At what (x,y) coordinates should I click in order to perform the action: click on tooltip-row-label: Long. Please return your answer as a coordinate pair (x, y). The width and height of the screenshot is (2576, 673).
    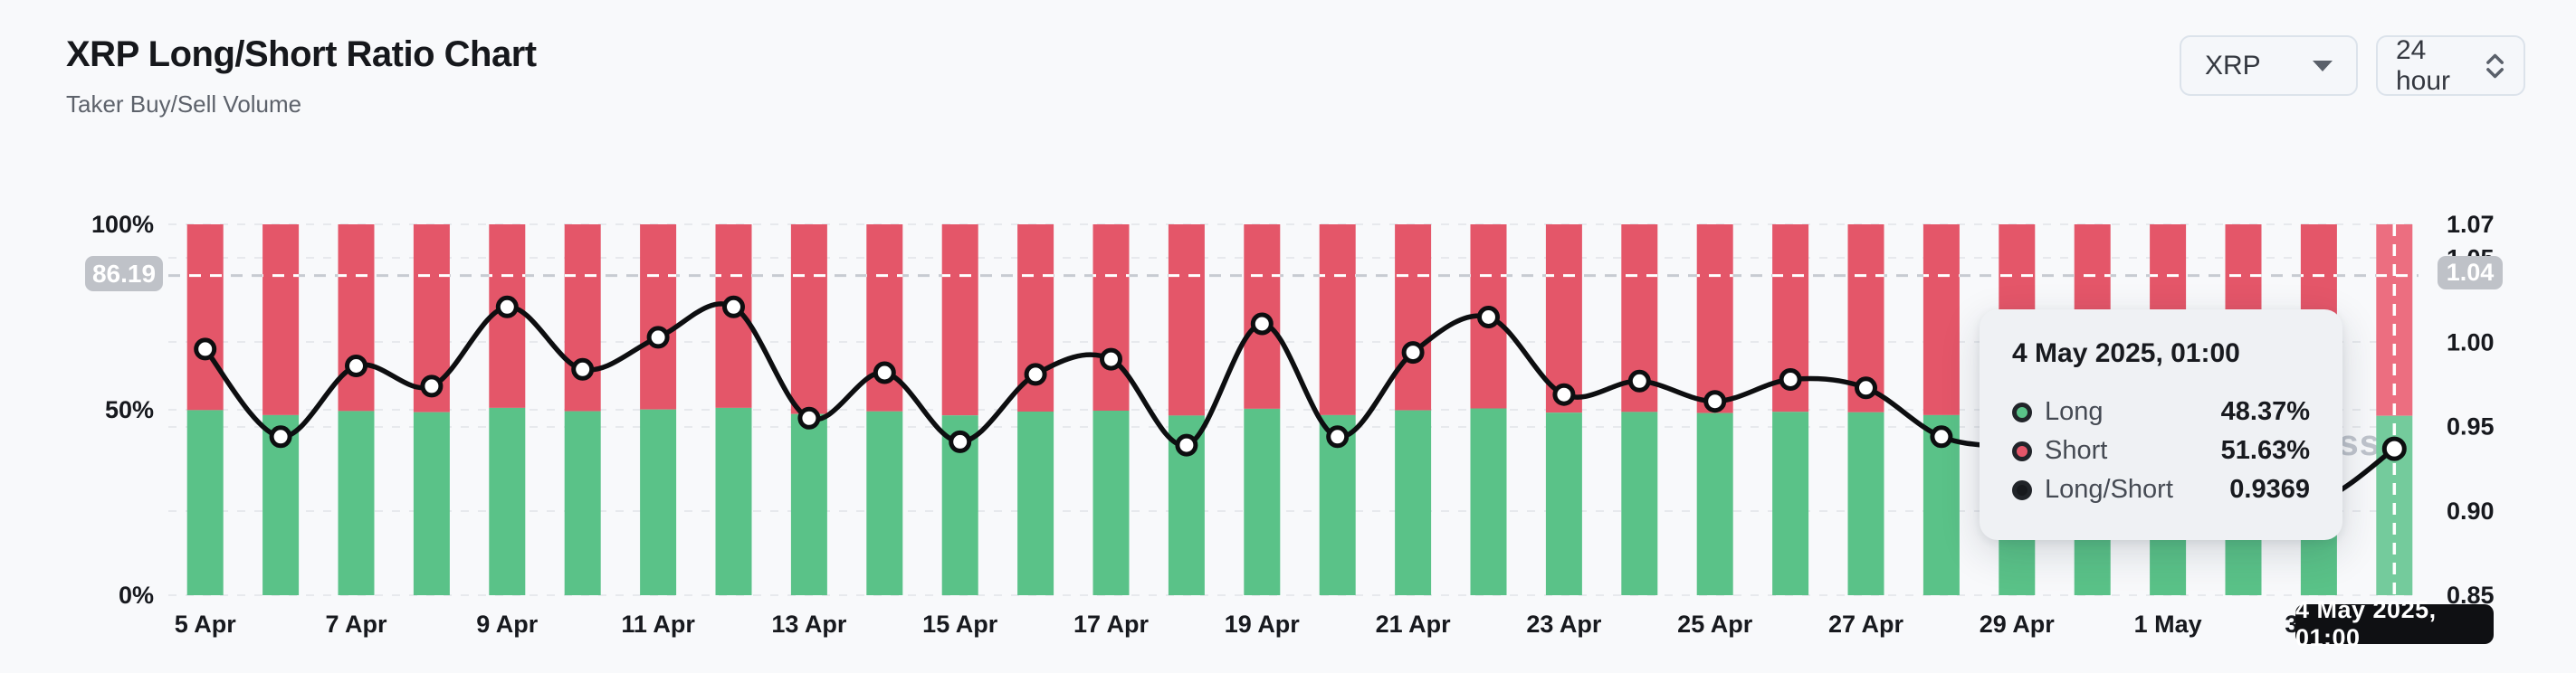
    Looking at the image, I should click on (2074, 411).